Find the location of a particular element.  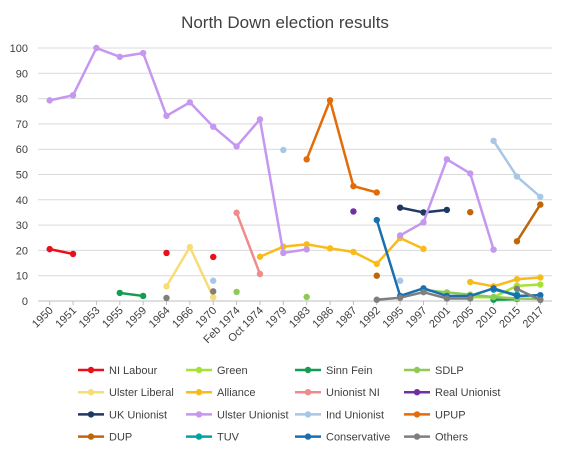

x-tick-label: 1983 is located at coordinates (300, 318).